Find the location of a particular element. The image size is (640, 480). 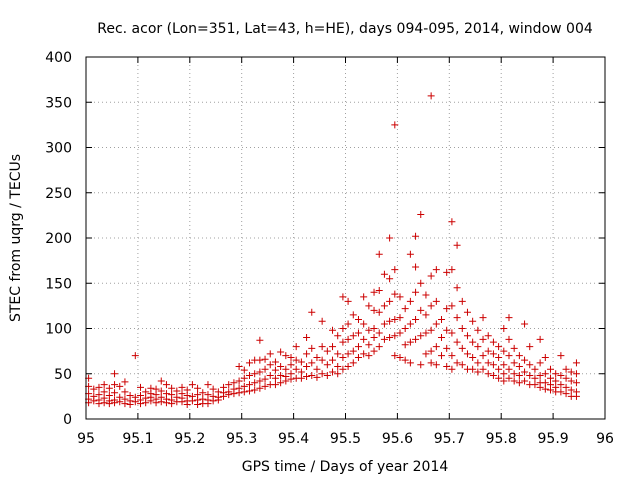

y-tick-label: 100 is located at coordinates (58, 330).